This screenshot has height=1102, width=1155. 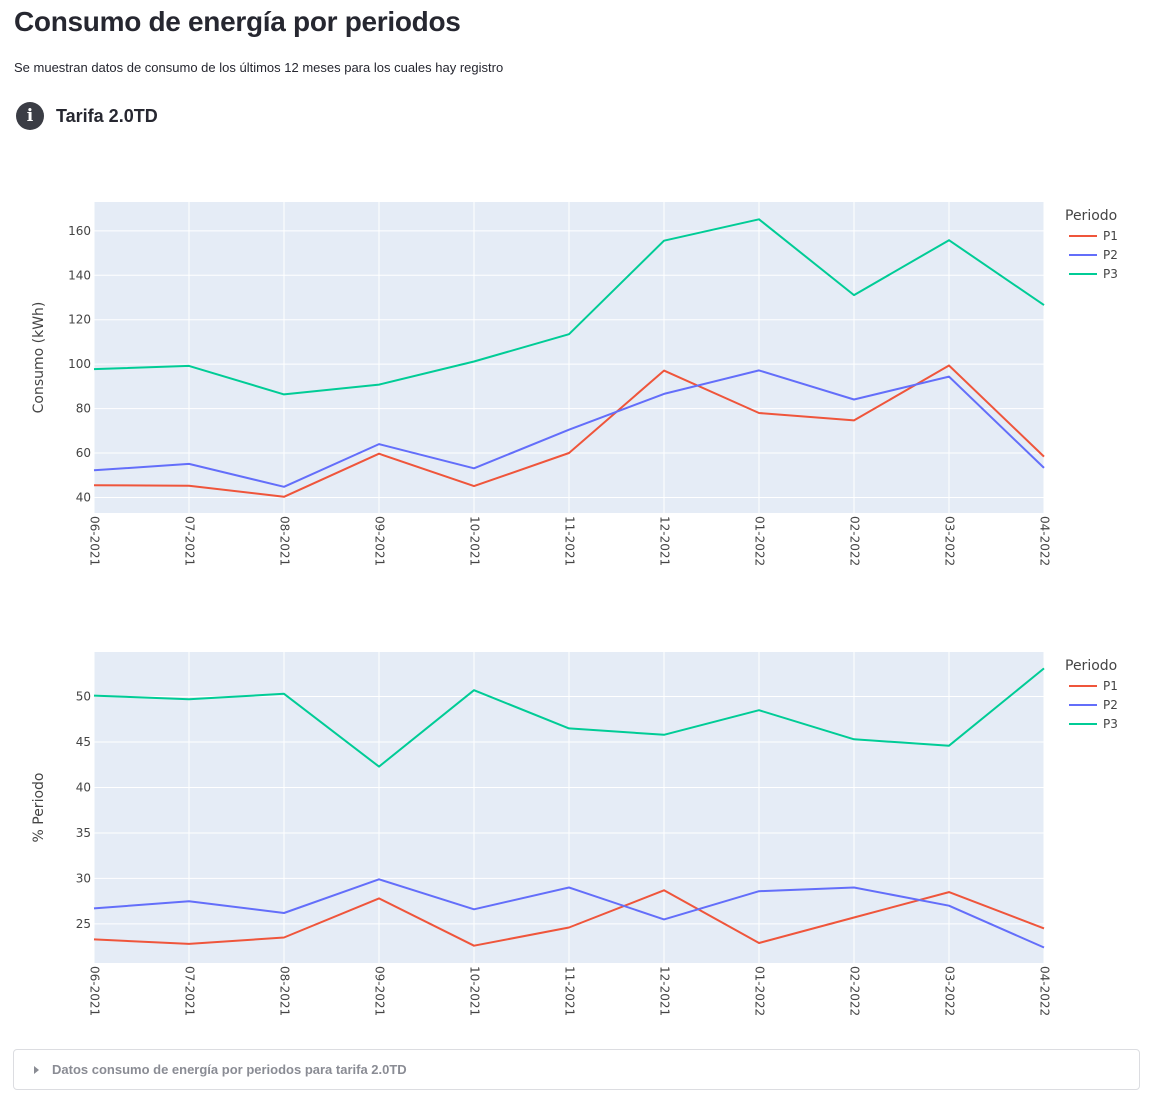 I want to click on tariff-section-header: i Tarifa 2.0TD, so click(x=87, y=116).